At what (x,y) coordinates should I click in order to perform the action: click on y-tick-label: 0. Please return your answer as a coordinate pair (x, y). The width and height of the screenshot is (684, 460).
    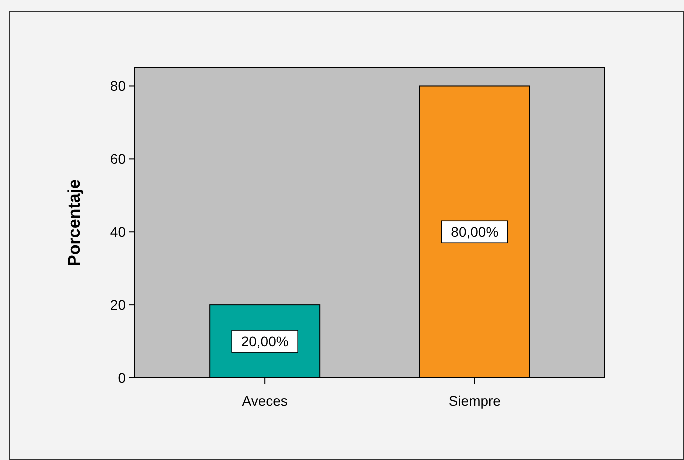
    Looking at the image, I should click on (122, 378).